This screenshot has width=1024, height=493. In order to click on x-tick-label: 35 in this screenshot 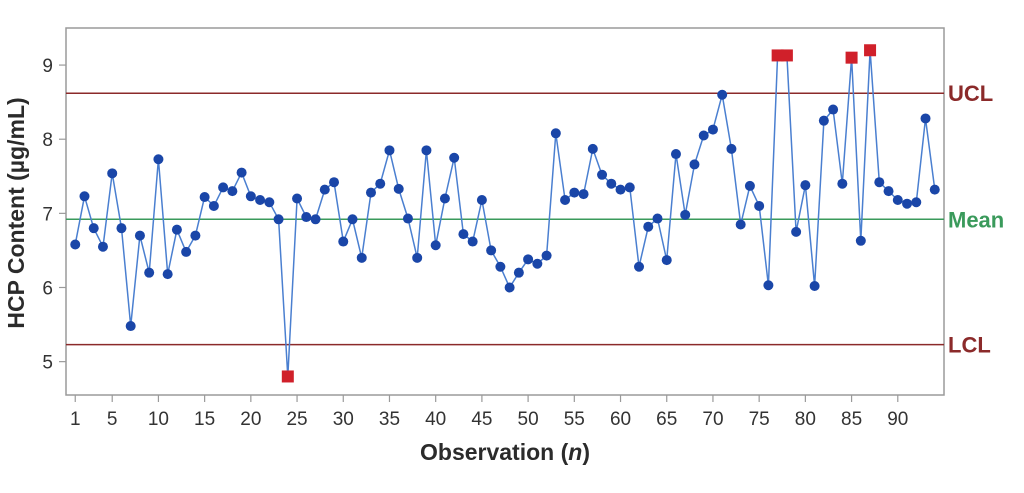, I will do `click(389, 419)`.